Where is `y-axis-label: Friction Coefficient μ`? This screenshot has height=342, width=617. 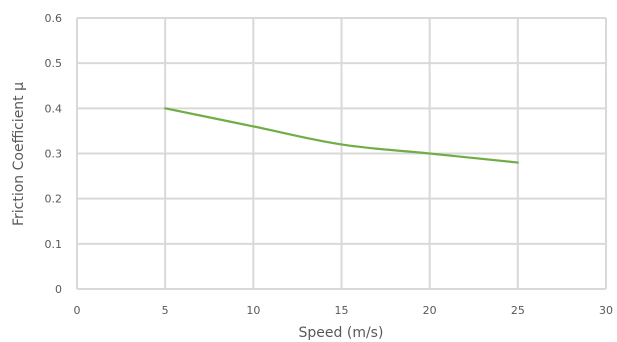 y-axis-label: Friction Coefficient μ is located at coordinates (19, 154).